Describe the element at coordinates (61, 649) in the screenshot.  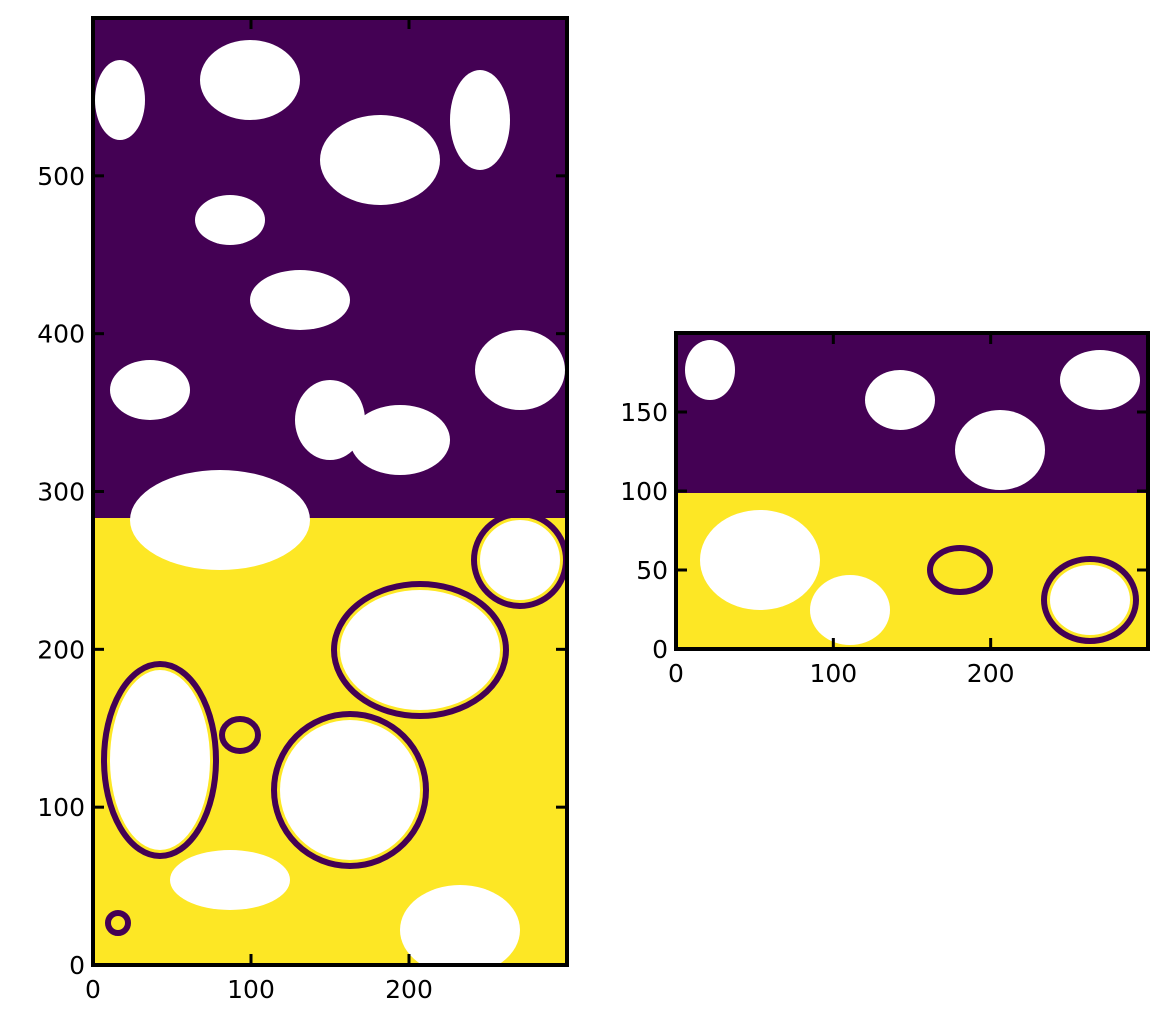
I see `y-tick-label: 200` at that location.